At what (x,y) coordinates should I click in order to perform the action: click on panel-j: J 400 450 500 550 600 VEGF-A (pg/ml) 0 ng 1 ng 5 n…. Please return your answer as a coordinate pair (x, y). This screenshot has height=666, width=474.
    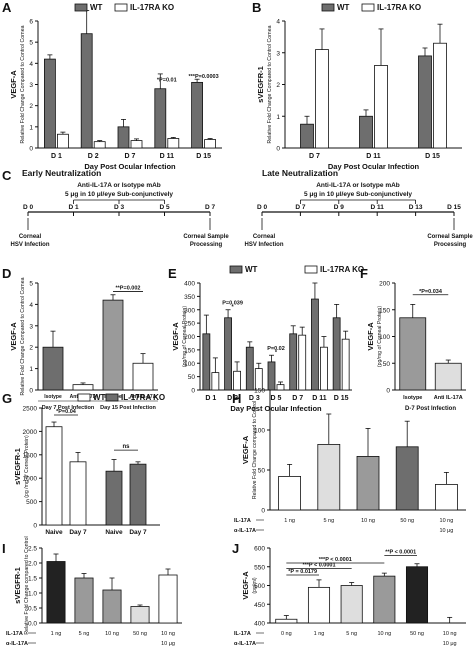
    Looking at the image, I should click on (349, 594).